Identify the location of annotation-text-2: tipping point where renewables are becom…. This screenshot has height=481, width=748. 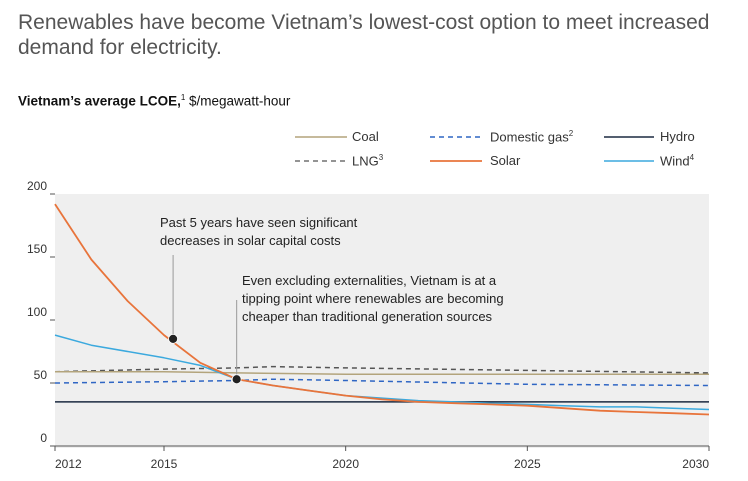
(373, 298).